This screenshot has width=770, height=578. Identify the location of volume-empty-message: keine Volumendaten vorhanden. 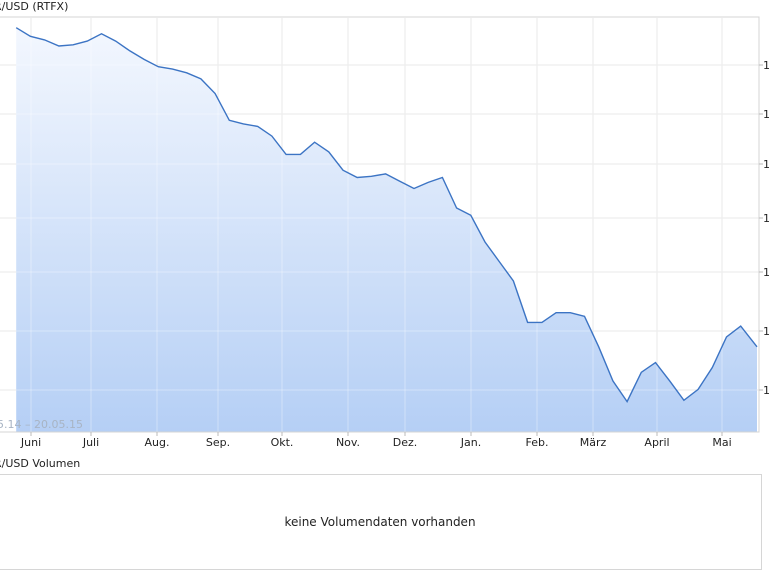
(380, 522).